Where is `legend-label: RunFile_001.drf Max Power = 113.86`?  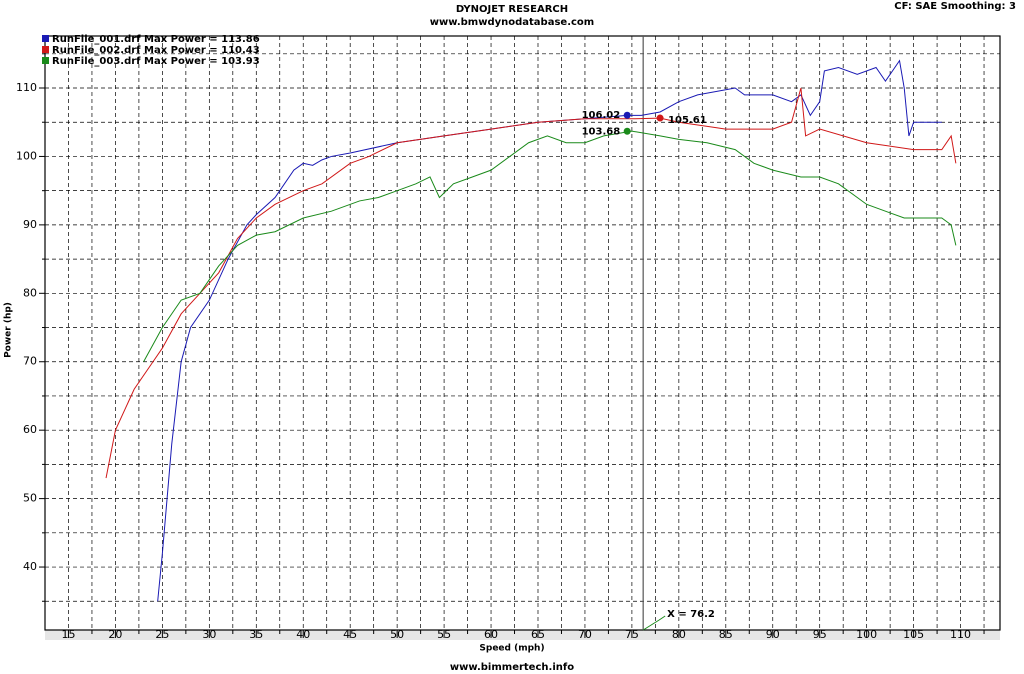
legend-label: RunFile_001.drf Max Power = 113.86 is located at coordinates (156, 39).